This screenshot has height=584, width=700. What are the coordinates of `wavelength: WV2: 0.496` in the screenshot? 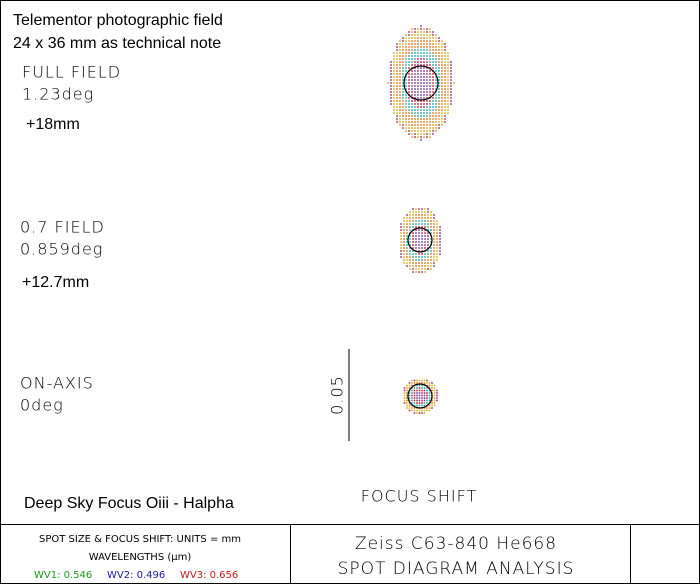 It's located at (136, 575).